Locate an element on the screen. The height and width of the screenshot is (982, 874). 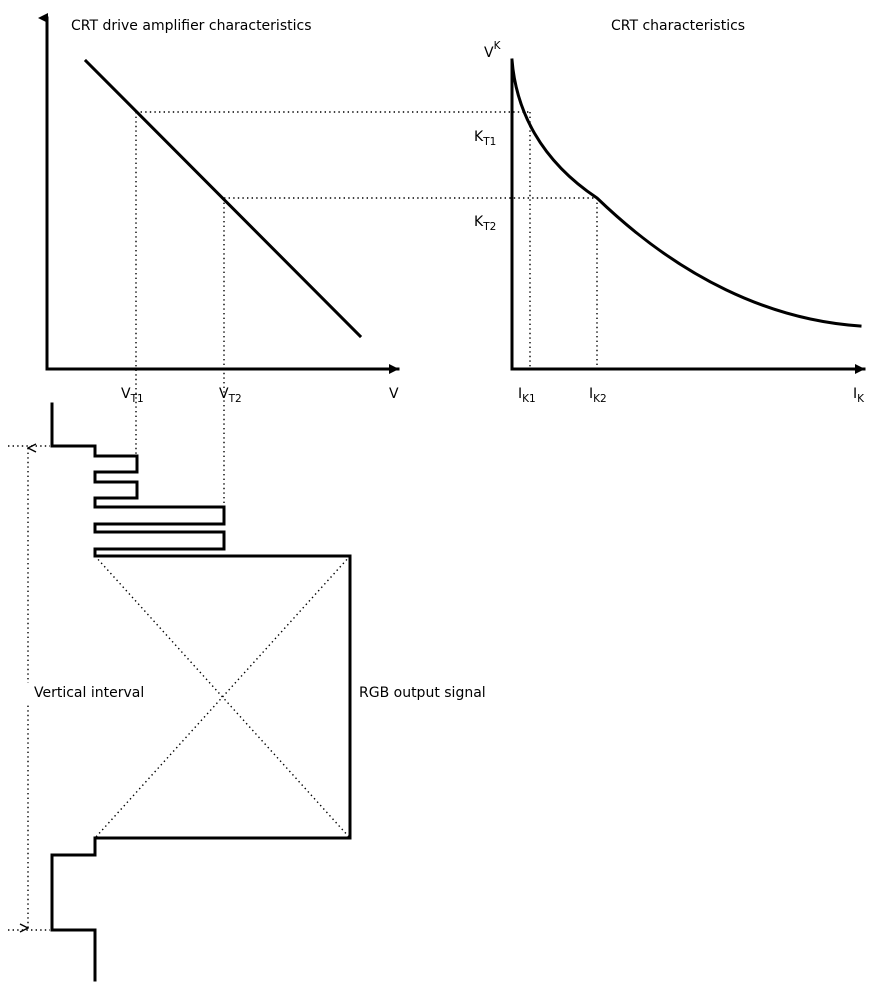
i-k1-label: IK1 is located at coordinates (527, 395).